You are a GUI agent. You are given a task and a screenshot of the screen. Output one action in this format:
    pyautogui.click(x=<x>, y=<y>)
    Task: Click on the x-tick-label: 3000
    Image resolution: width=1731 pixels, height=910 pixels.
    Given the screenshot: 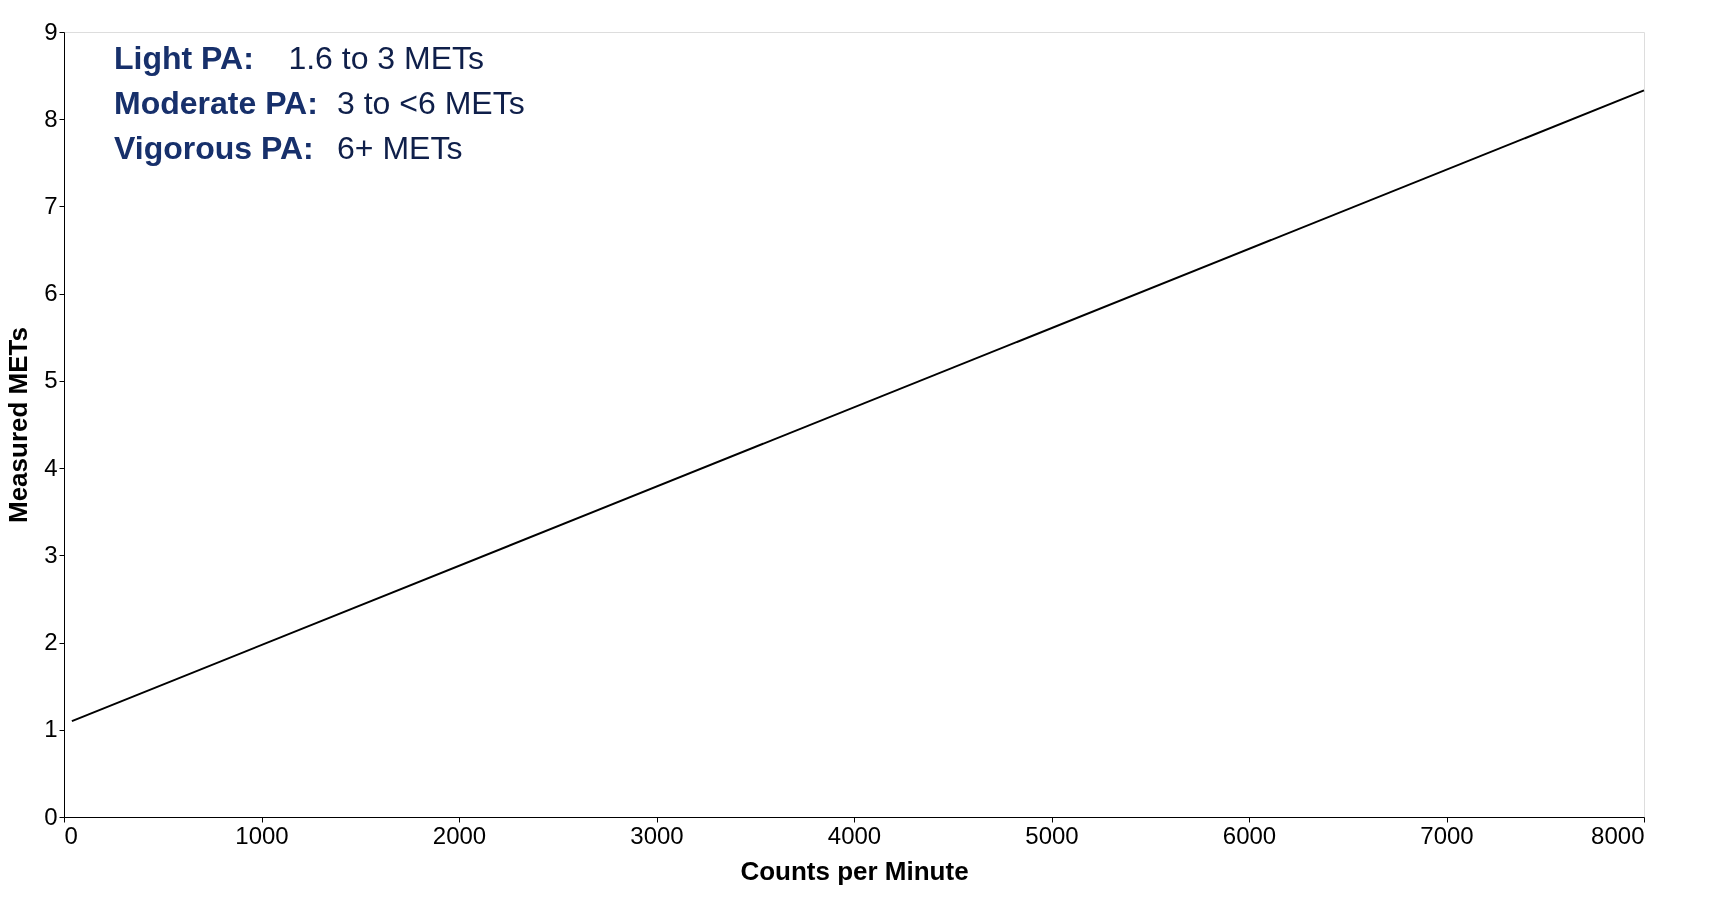 What is the action you would take?
    pyautogui.click(x=657, y=835)
    